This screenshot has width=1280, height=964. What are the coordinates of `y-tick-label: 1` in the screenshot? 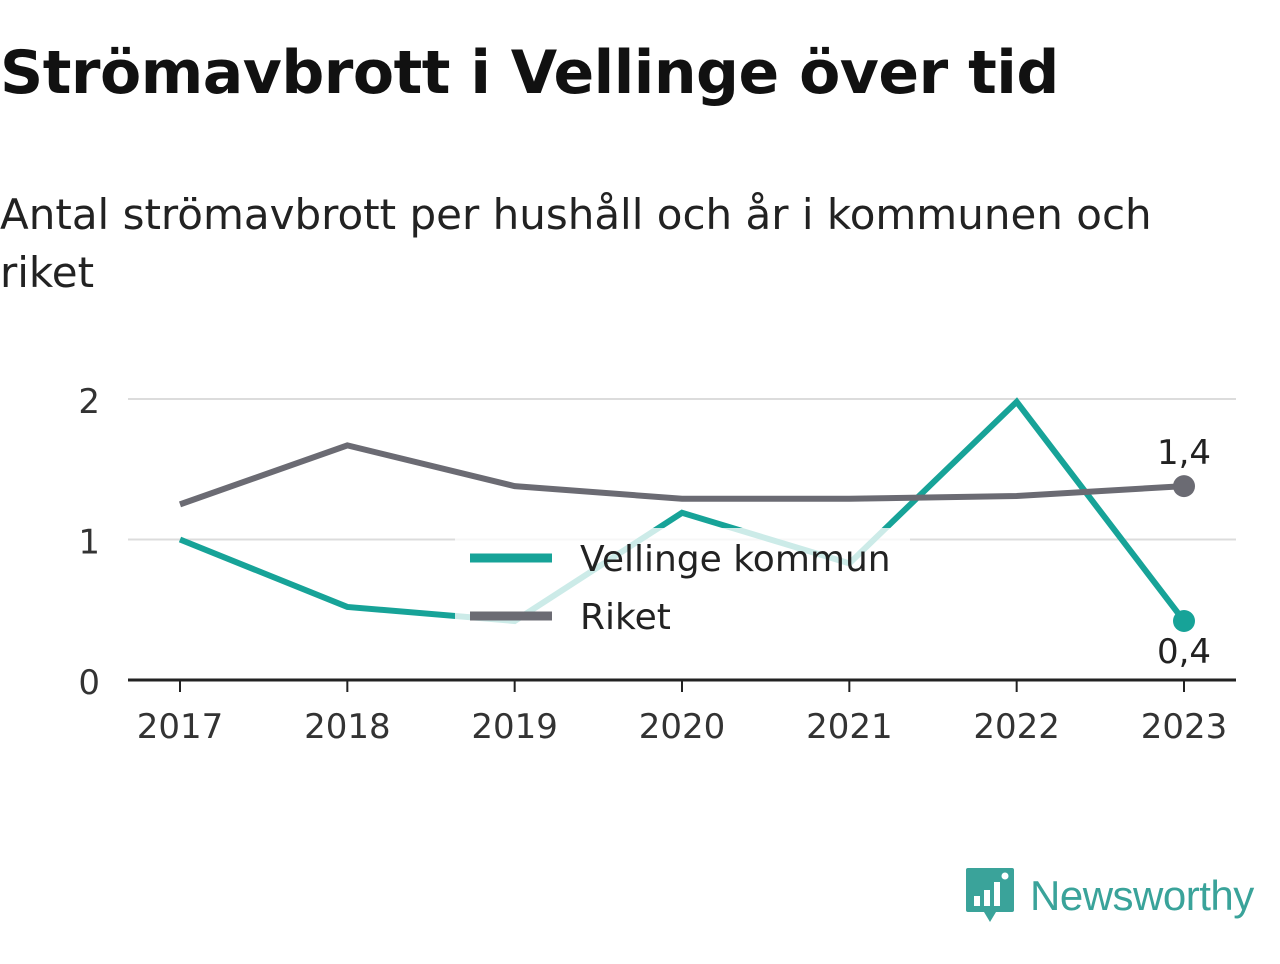 It's located at (89, 543).